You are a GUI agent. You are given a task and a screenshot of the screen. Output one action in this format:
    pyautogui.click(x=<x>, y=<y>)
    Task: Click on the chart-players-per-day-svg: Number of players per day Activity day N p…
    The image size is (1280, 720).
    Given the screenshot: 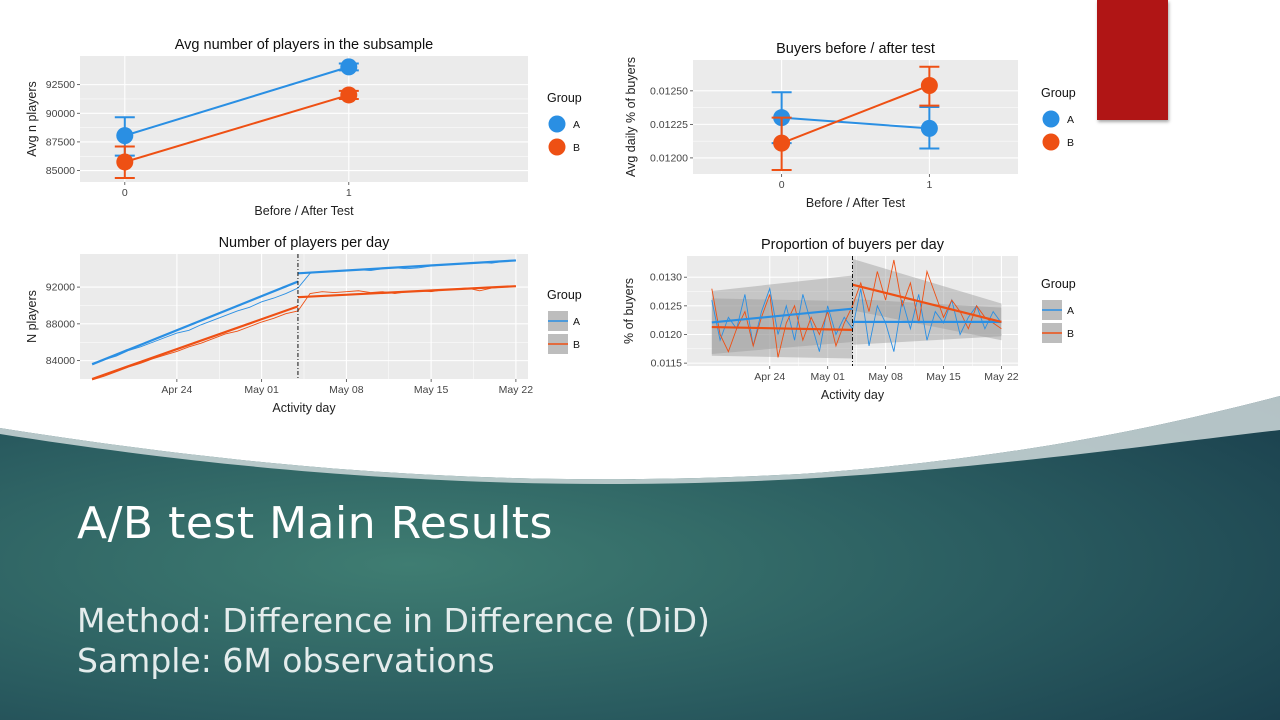 What is the action you would take?
    pyautogui.click(x=303, y=325)
    